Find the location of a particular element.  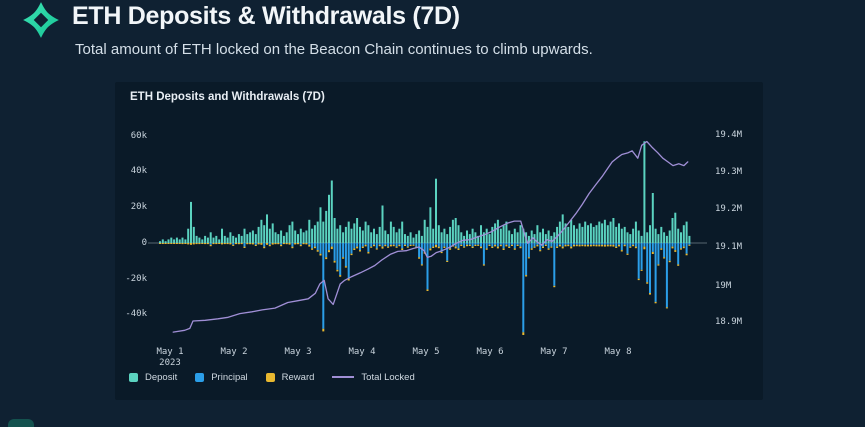

x-axis-tick: May 7 is located at coordinates (554, 352).